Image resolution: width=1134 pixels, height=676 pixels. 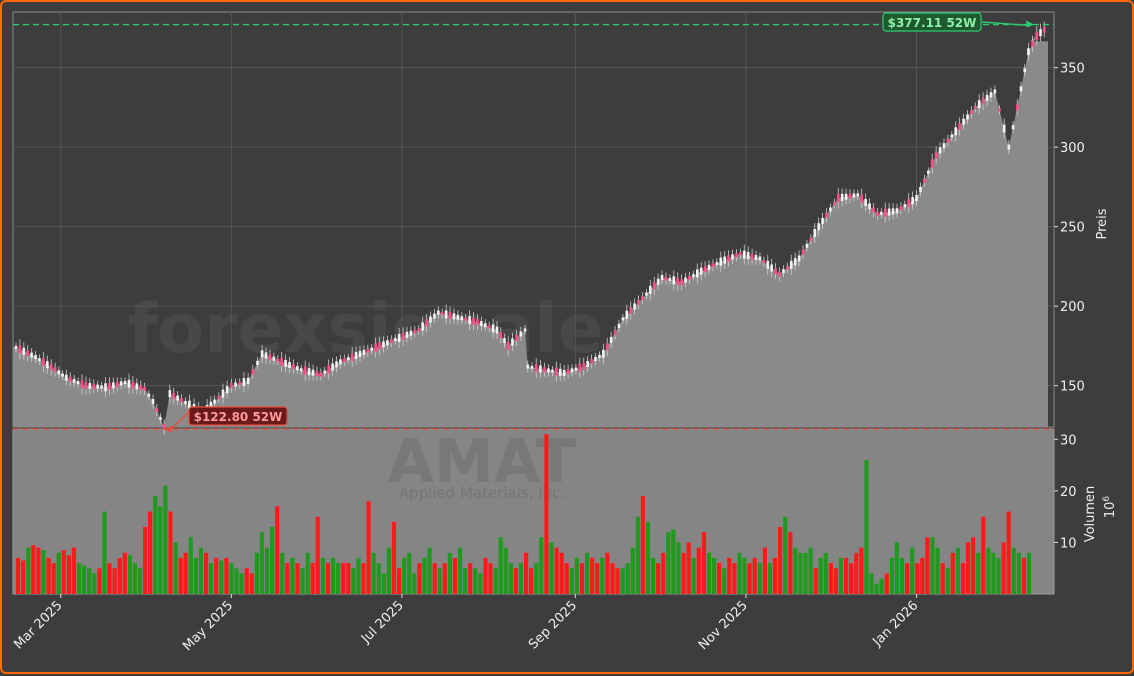 What do you see at coordinates (1102, 223) in the screenshot?
I see `price-axis-title: Preis` at bounding box center [1102, 223].